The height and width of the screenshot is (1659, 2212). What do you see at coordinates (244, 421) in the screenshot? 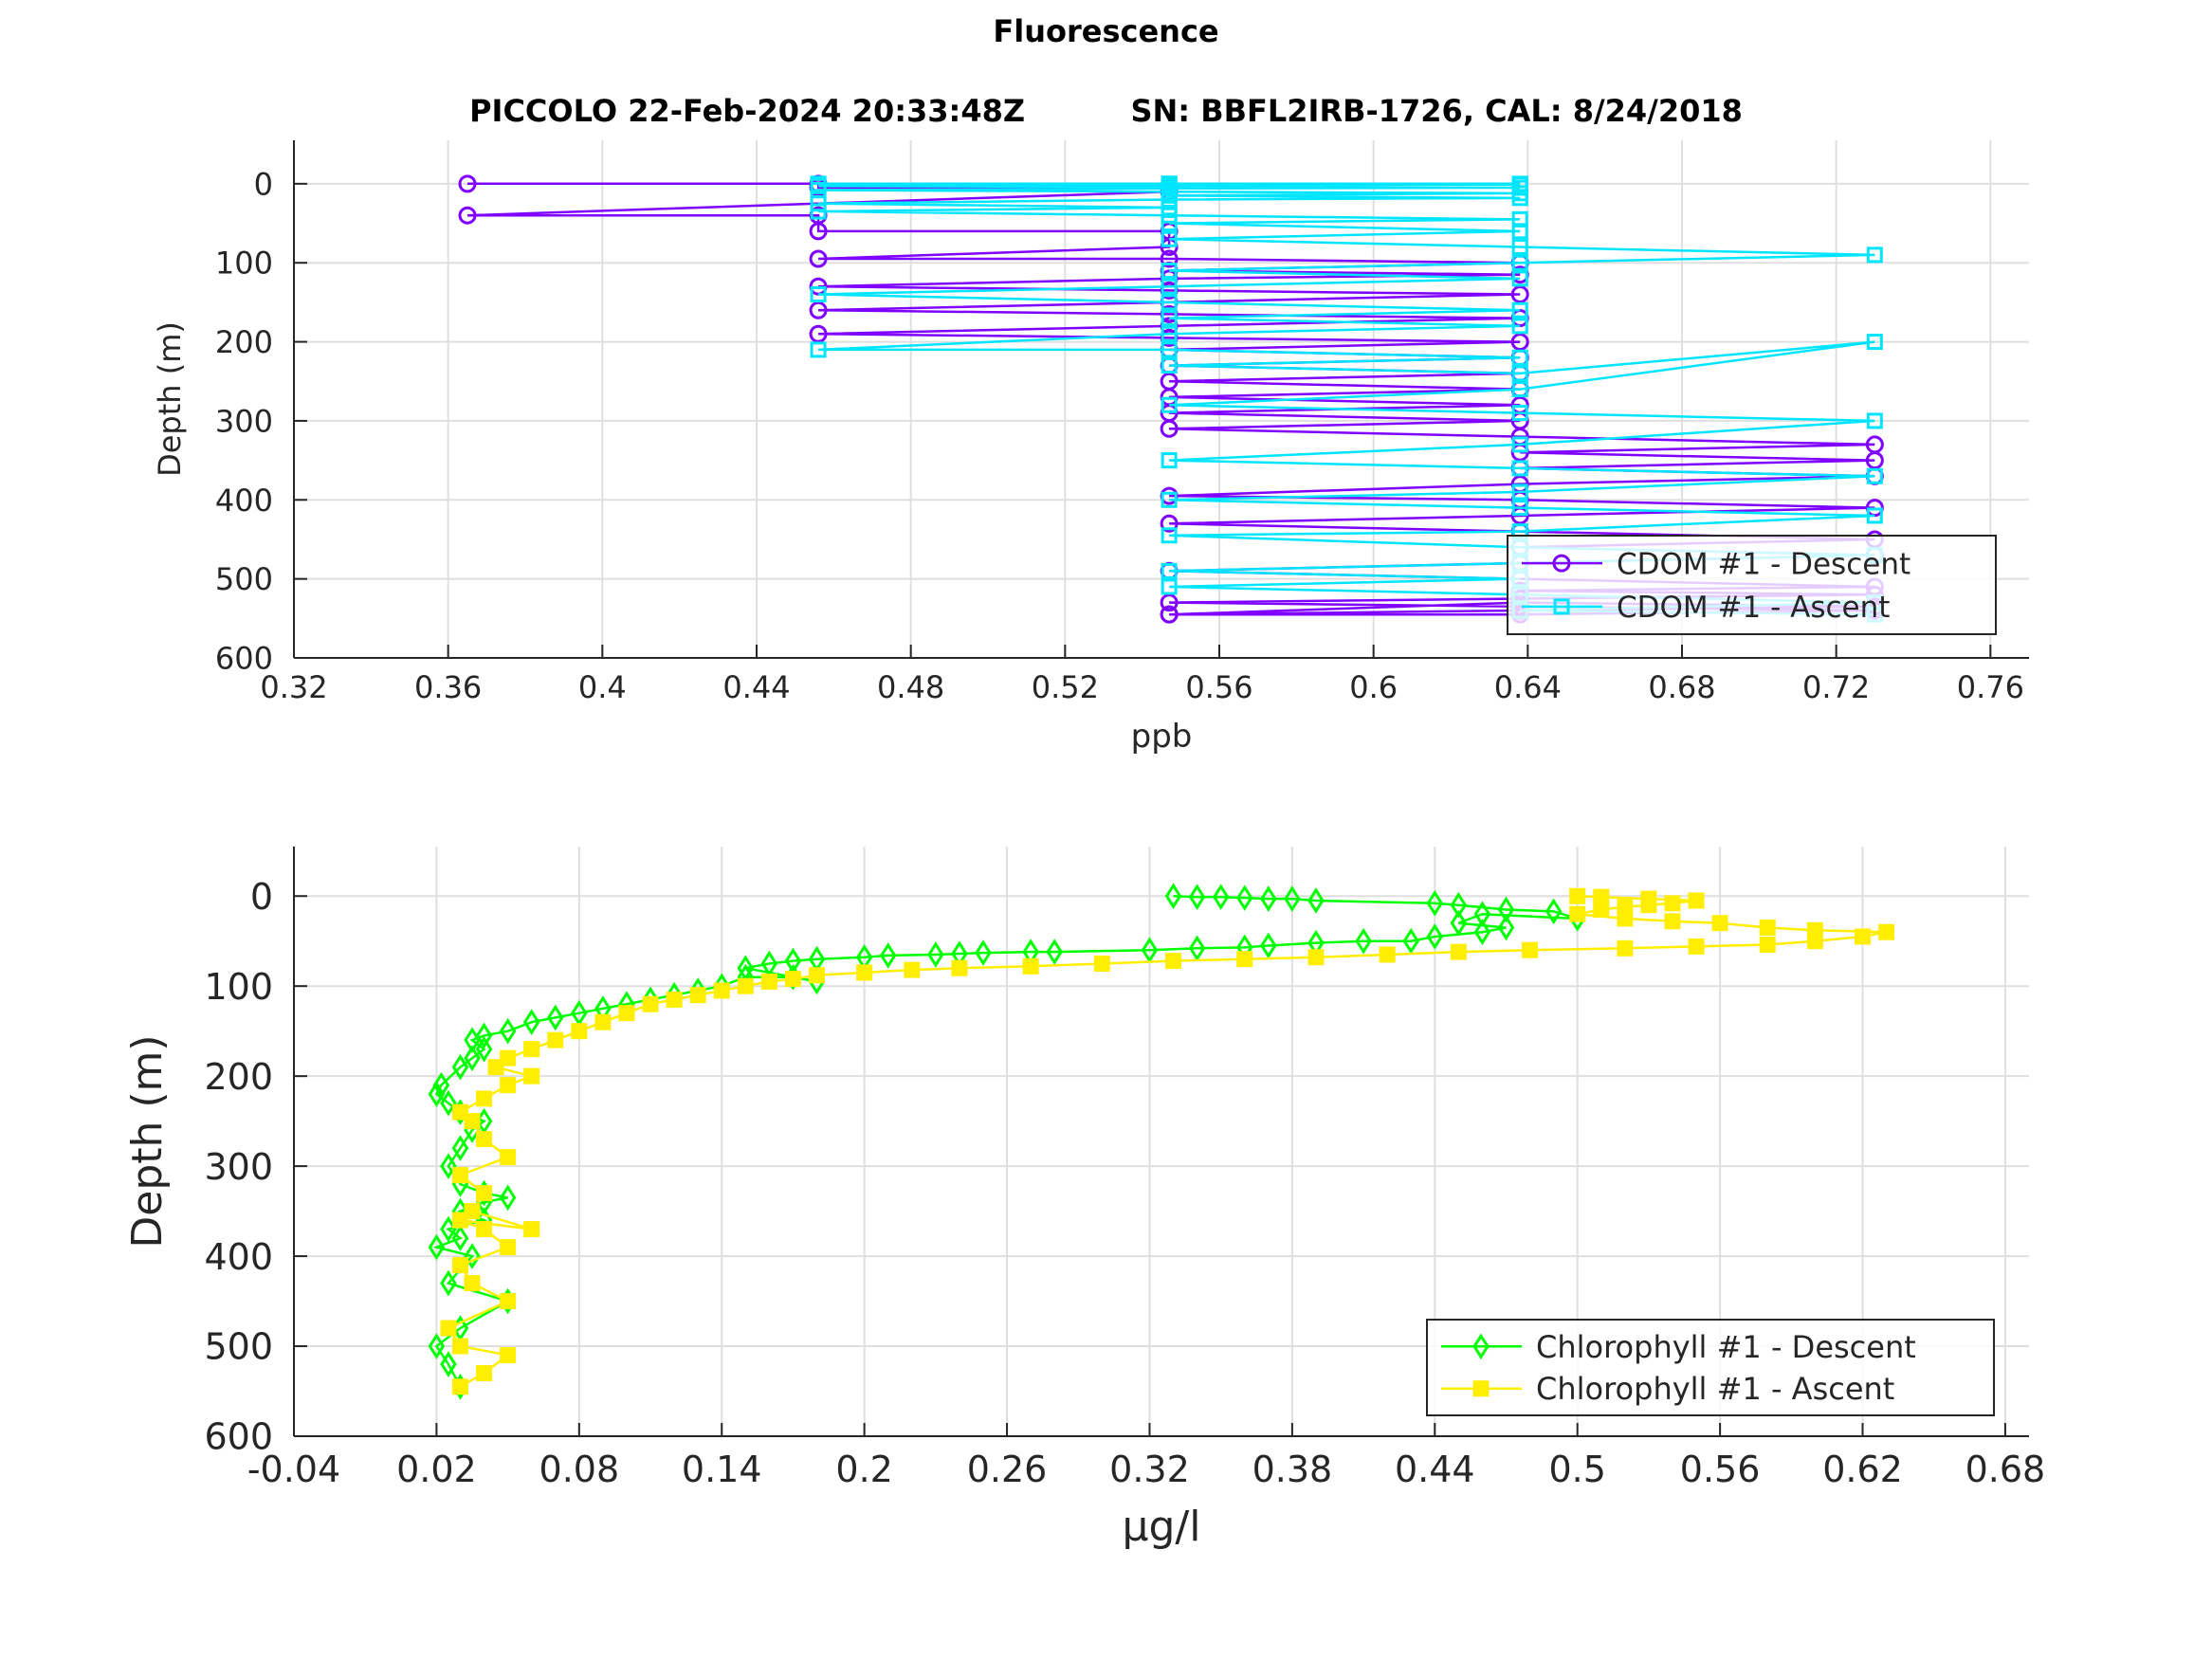
I see `y-tick-label: 300` at bounding box center [244, 421].